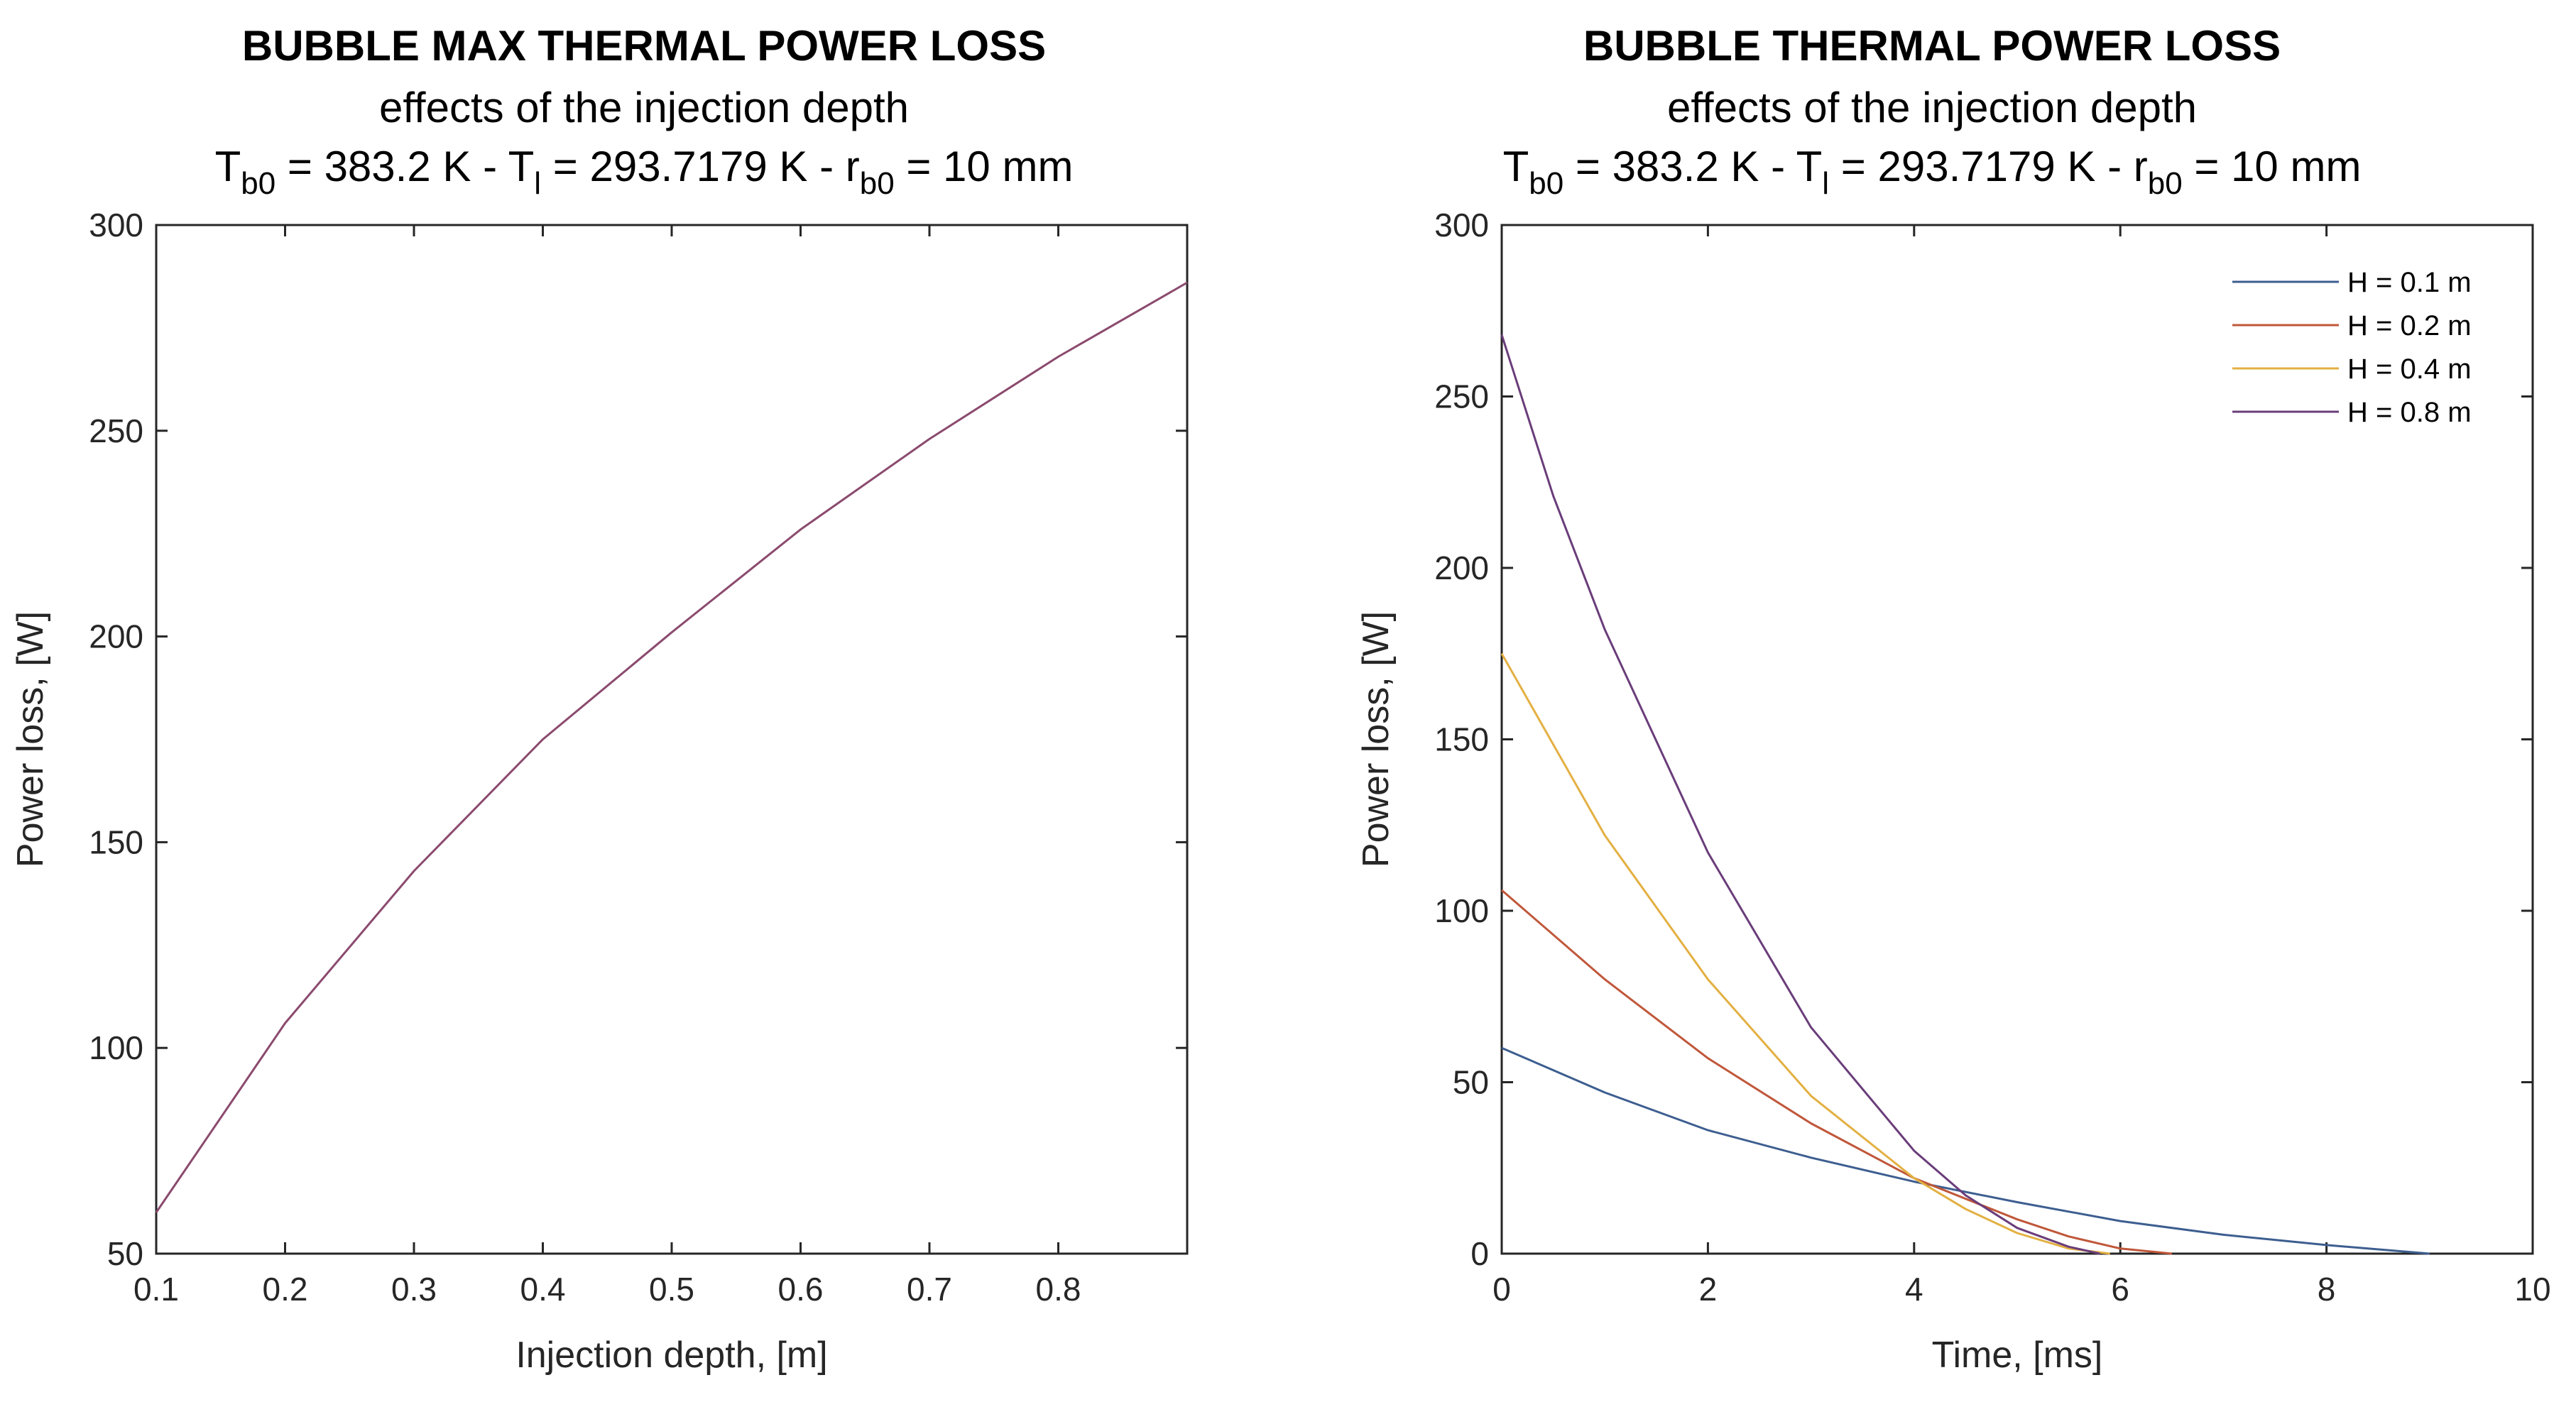 The image size is (2576, 1402). Describe the element at coordinates (1461, 225) in the screenshot. I see `right-y-tick-label: 300` at that location.